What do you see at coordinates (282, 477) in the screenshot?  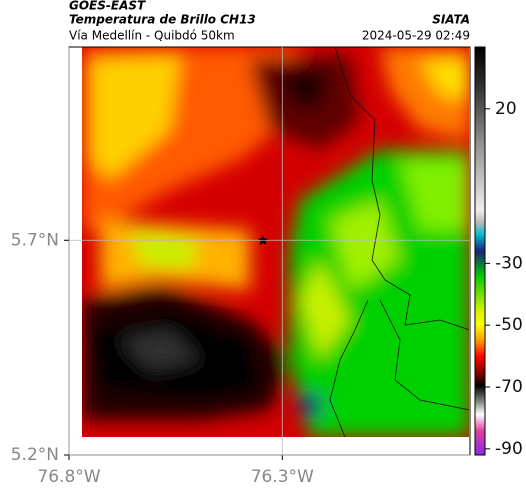 I see `x-tick-label: 76.3°W` at bounding box center [282, 477].